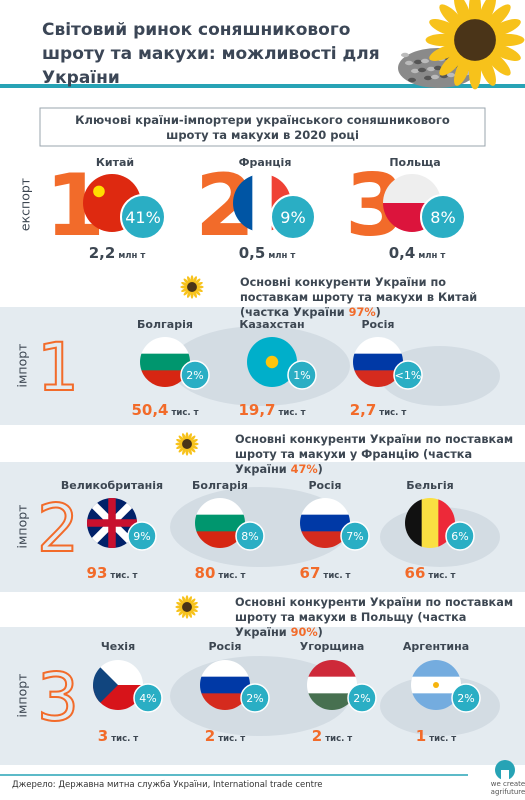 The image size is (525, 800). I want to click on subtitle-box, so click(262, 127).